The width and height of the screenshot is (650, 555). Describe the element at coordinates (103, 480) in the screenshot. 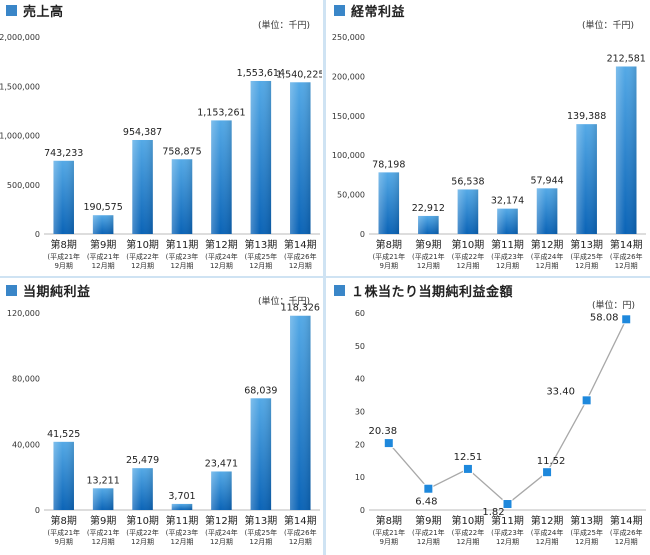

I see `data-label: 13,211` at that location.